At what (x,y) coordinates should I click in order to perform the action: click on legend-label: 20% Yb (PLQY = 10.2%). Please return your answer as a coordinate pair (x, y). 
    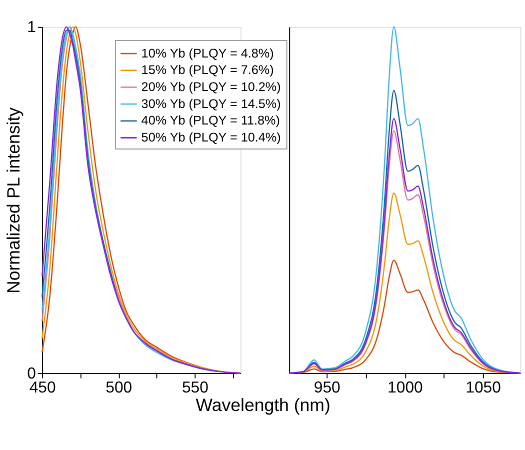
    Looking at the image, I should click on (211, 87).